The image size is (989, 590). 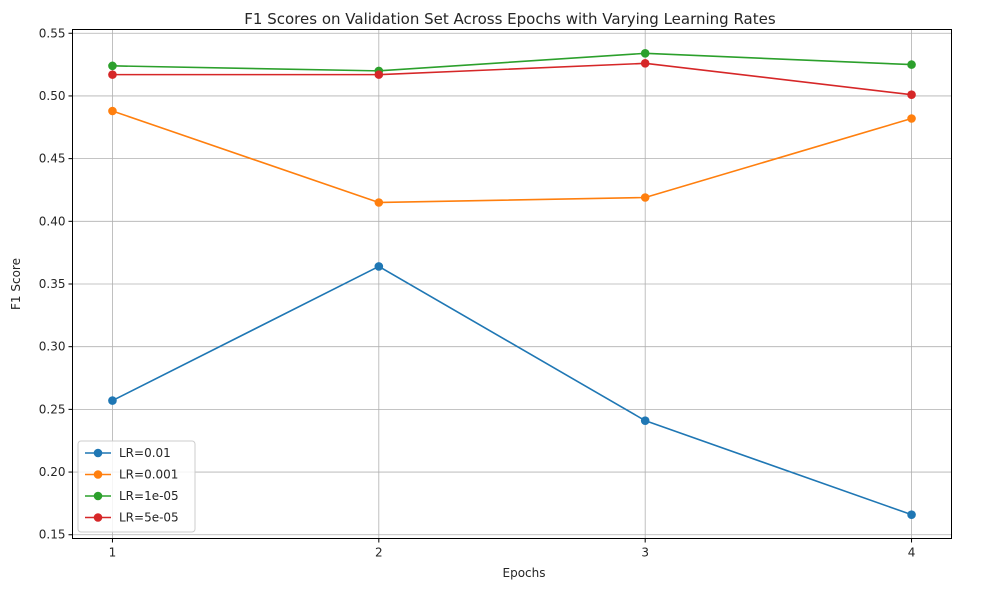 What do you see at coordinates (148, 475) in the screenshot?
I see `legend-label: LR=0.001` at bounding box center [148, 475].